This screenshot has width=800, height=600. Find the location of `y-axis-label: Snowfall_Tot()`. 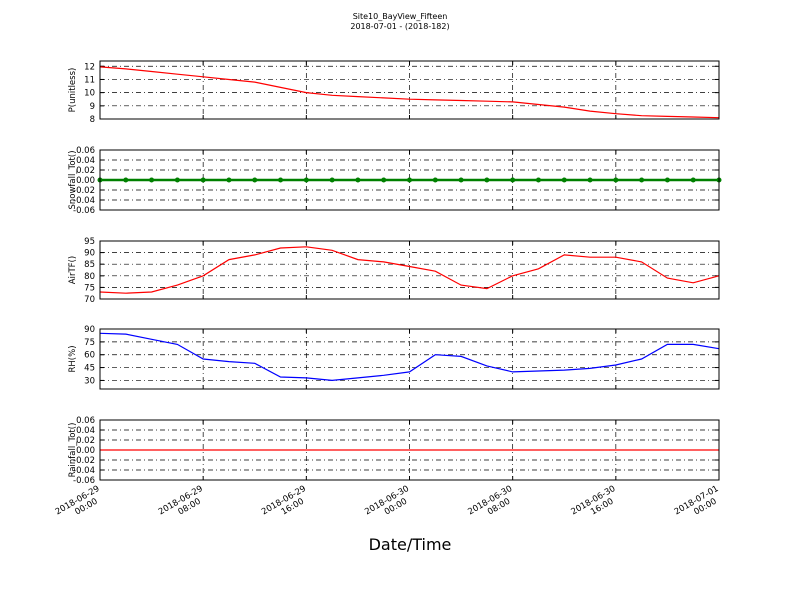

y-axis-label: Snowfall_Tot() is located at coordinates (73, 179).